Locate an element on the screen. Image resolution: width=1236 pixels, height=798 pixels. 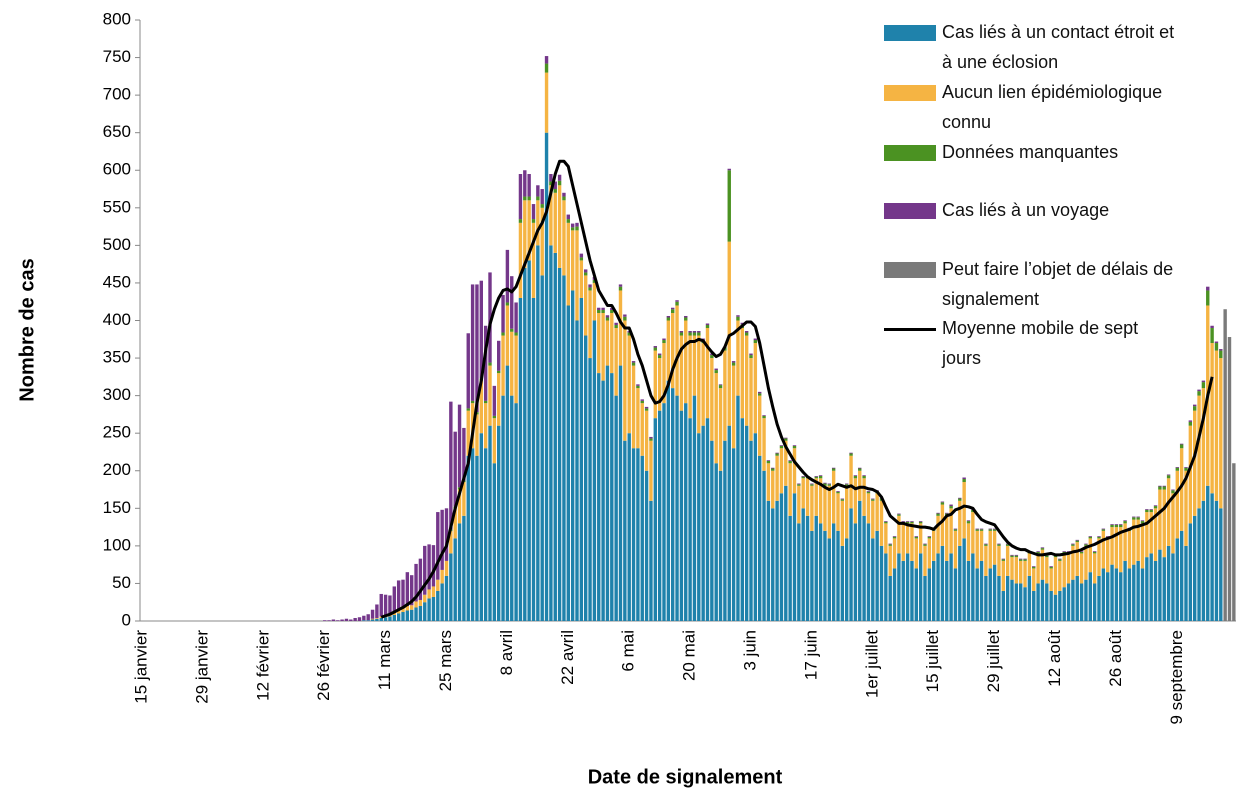
x-tick-label: 29 janvier is located at coordinates (201, 667).